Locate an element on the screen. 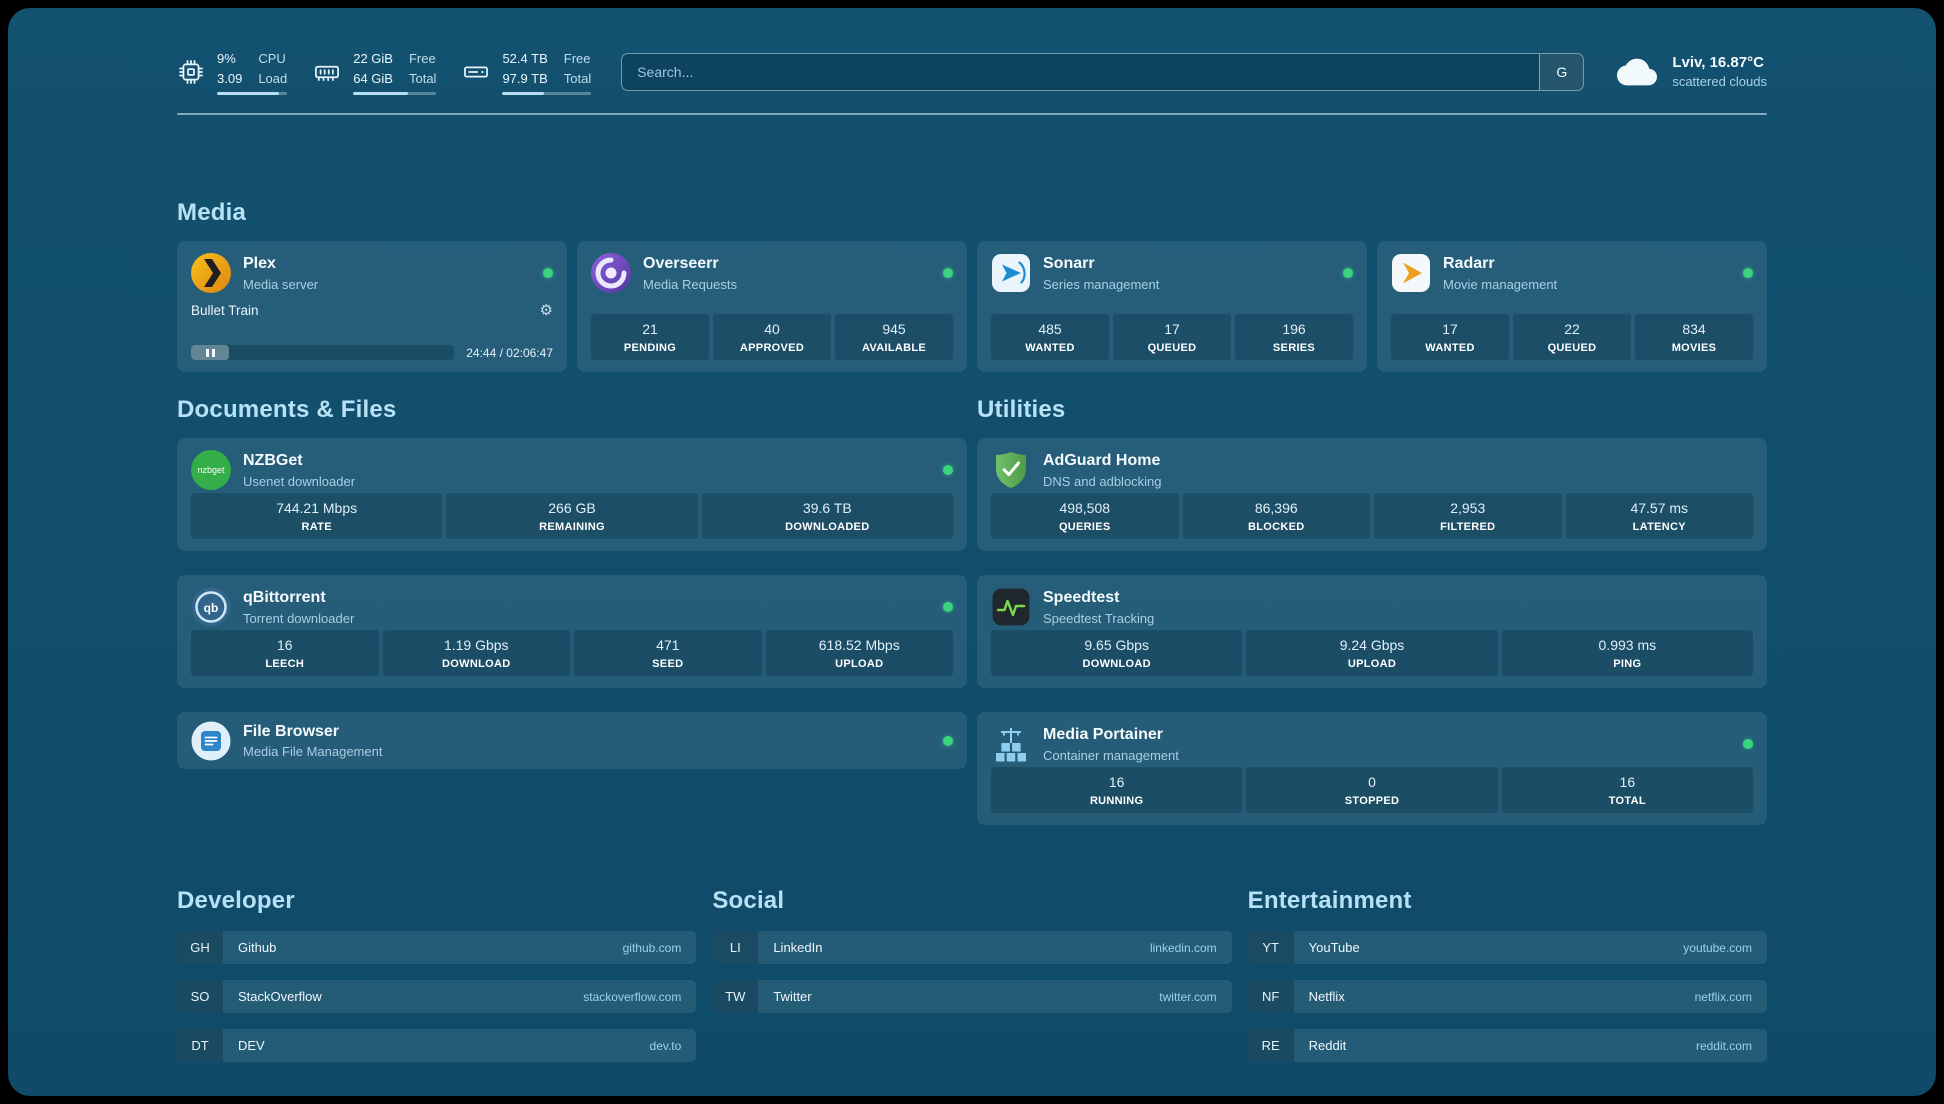 The width and height of the screenshot is (1944, 1104). stat-upload: 9.24 Gbps UPLOAD is located at coordinates (1372, 653).